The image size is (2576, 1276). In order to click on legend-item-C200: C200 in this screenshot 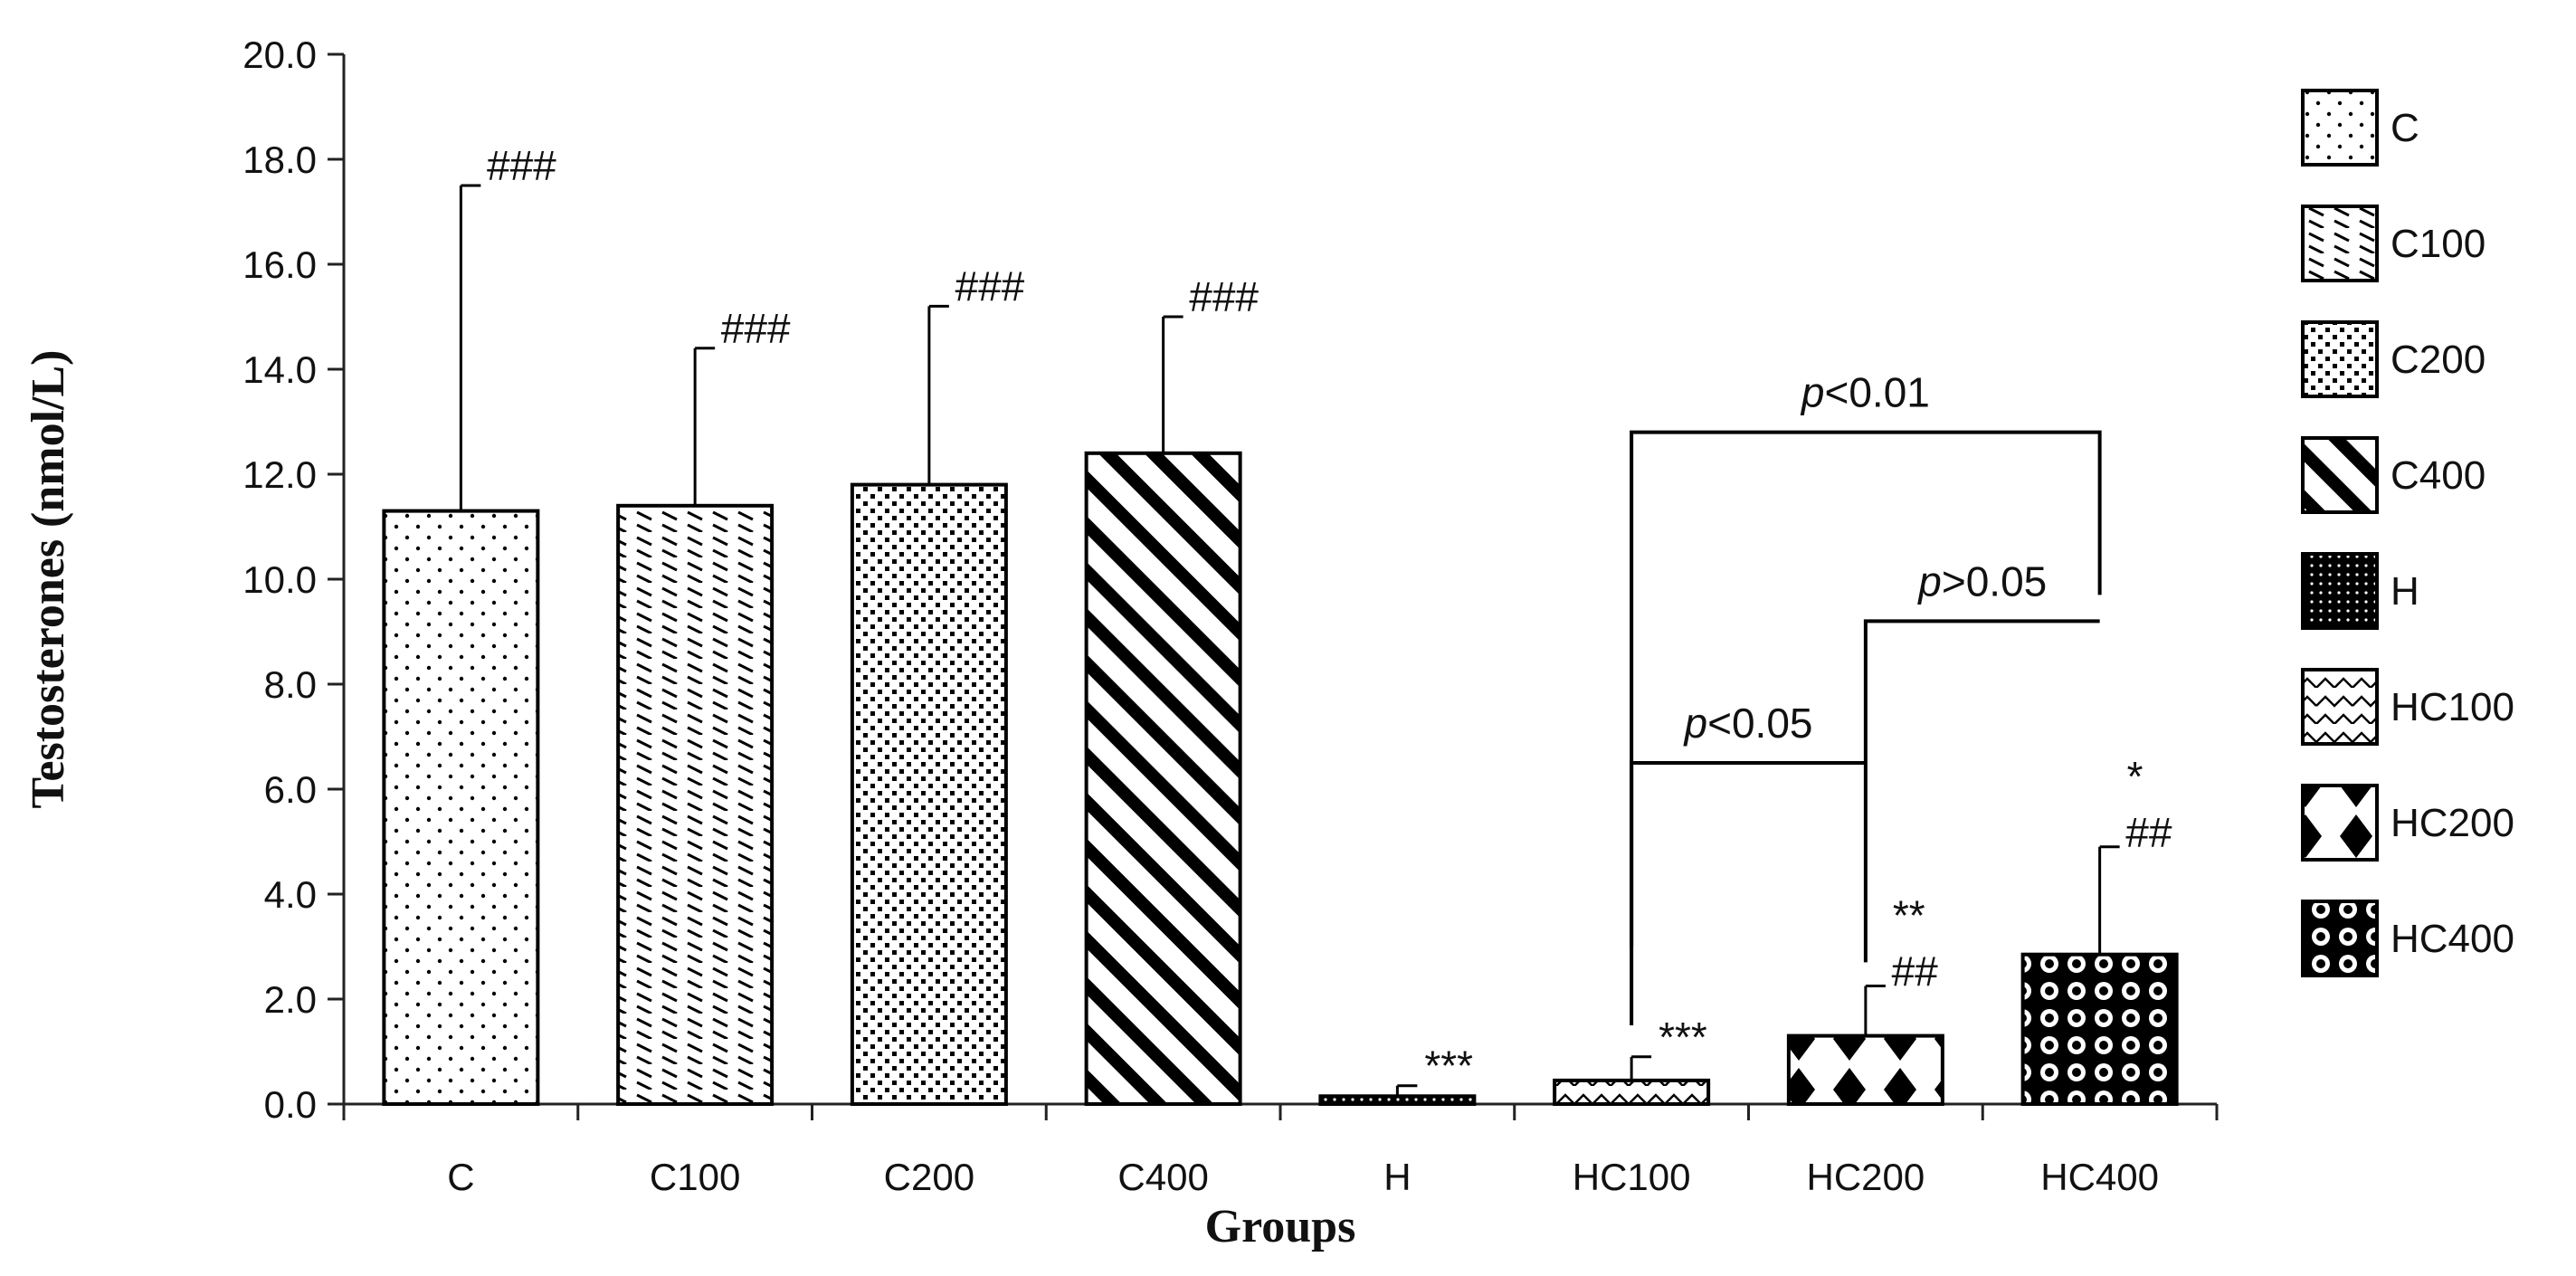, I will do `click(2393, 359)`.